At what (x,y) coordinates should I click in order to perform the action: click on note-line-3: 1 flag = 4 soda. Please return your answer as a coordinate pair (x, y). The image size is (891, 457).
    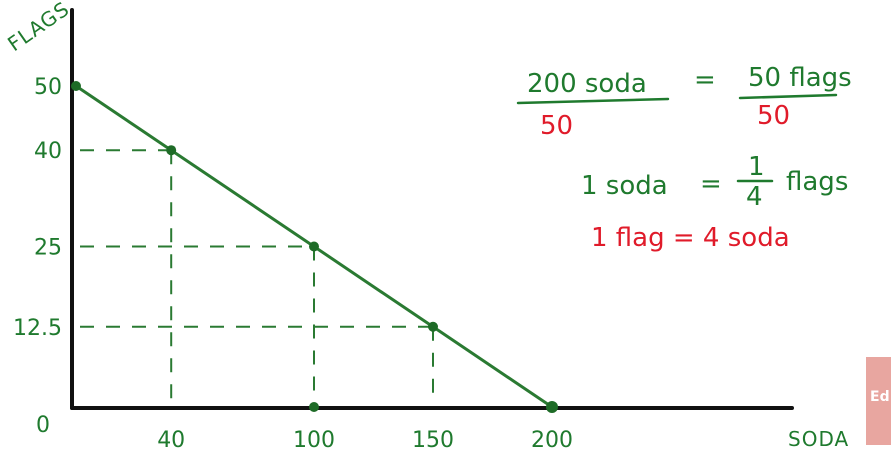
    Looking at the image, I should click on (690, 238).